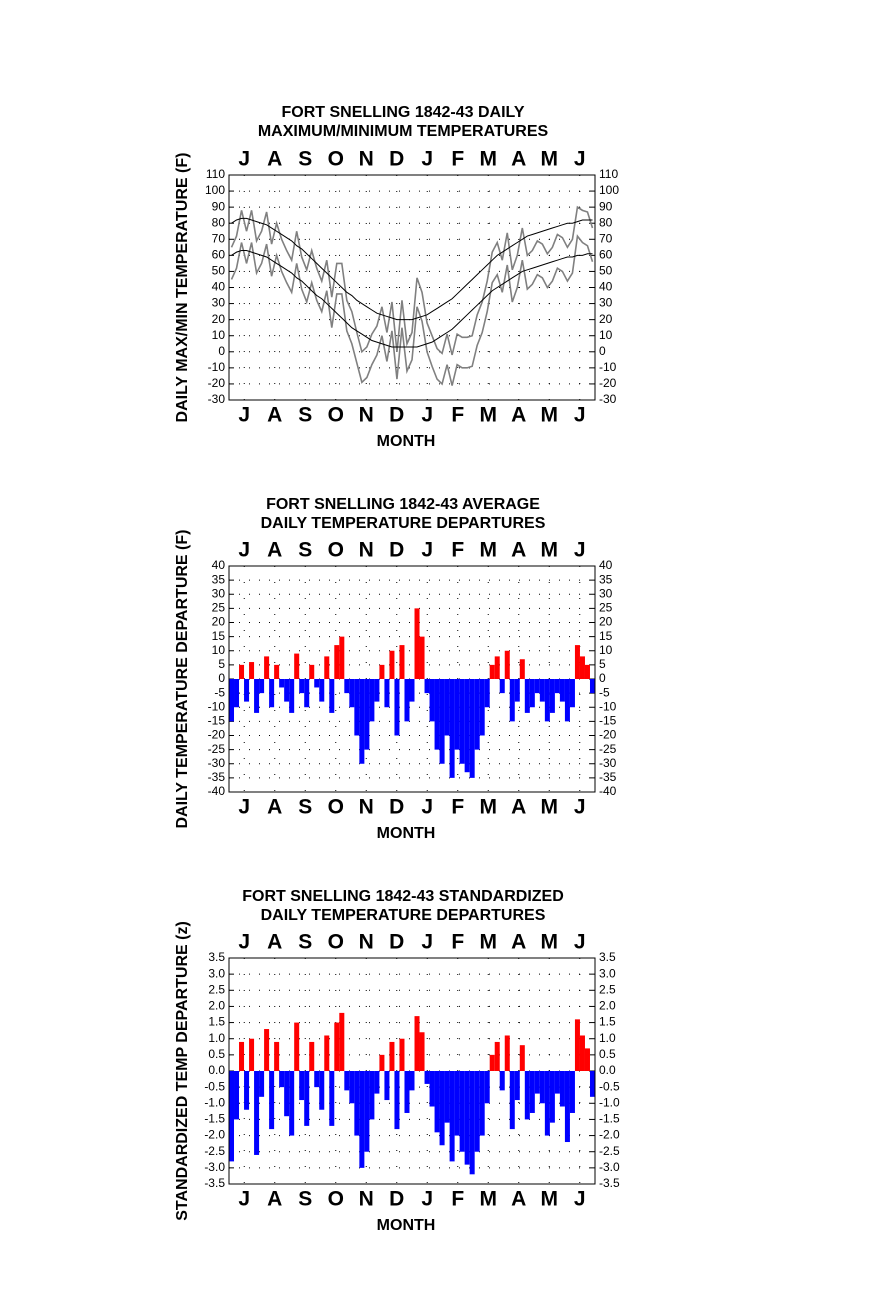 This screenshot has height=1303, width=870. I want to click on y-tick-label: 15, so click(219, 636).